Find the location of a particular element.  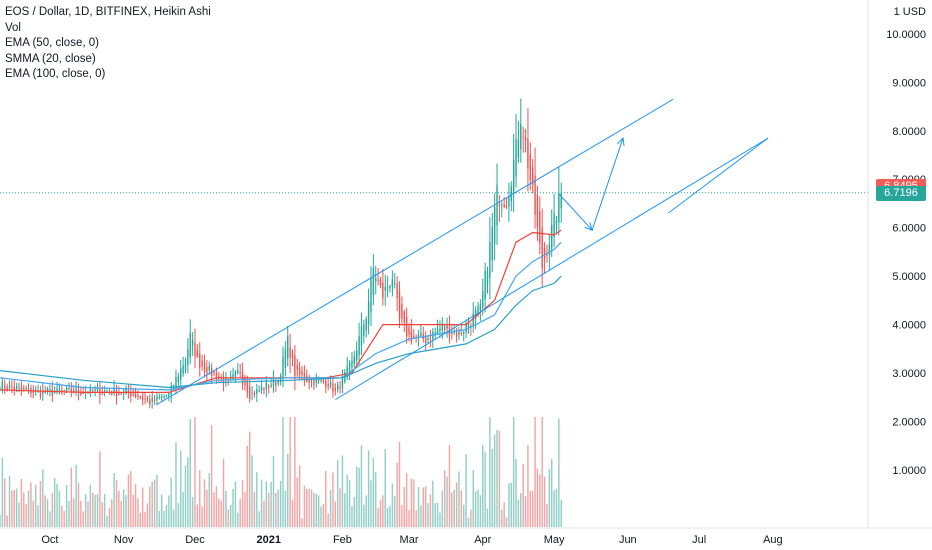

y-tick-label: 4.0000 is located at coordinates (909, 326).